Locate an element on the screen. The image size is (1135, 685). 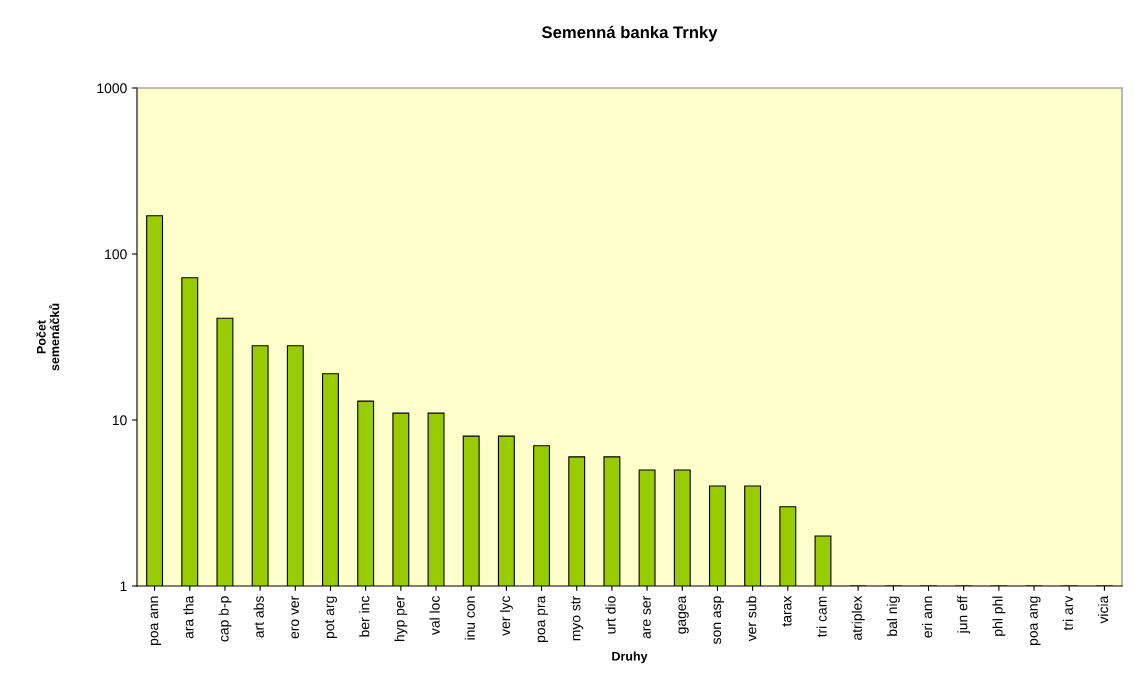
x-tick-label: ero ver is located at coordinates (295, 617).